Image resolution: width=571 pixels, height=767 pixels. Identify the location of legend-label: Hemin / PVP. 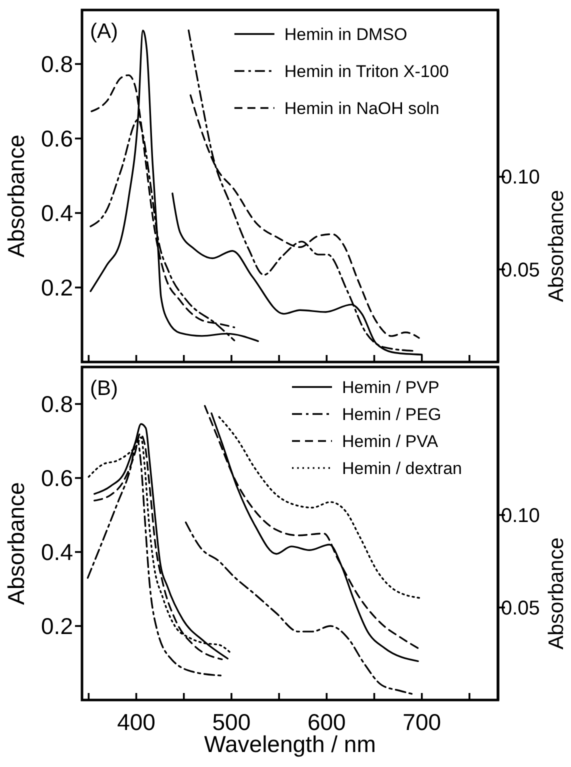
(391, 387).